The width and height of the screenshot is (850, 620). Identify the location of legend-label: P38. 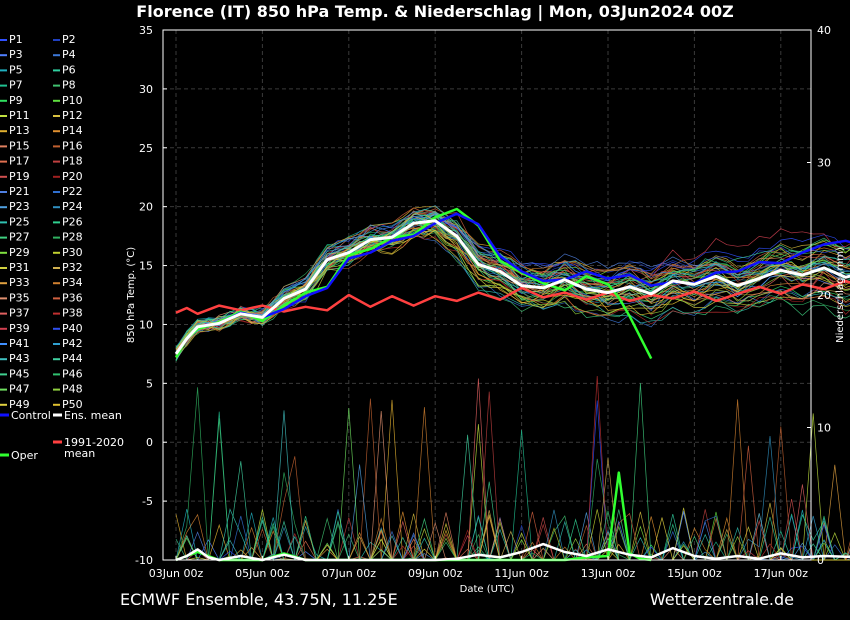
(72, 313).